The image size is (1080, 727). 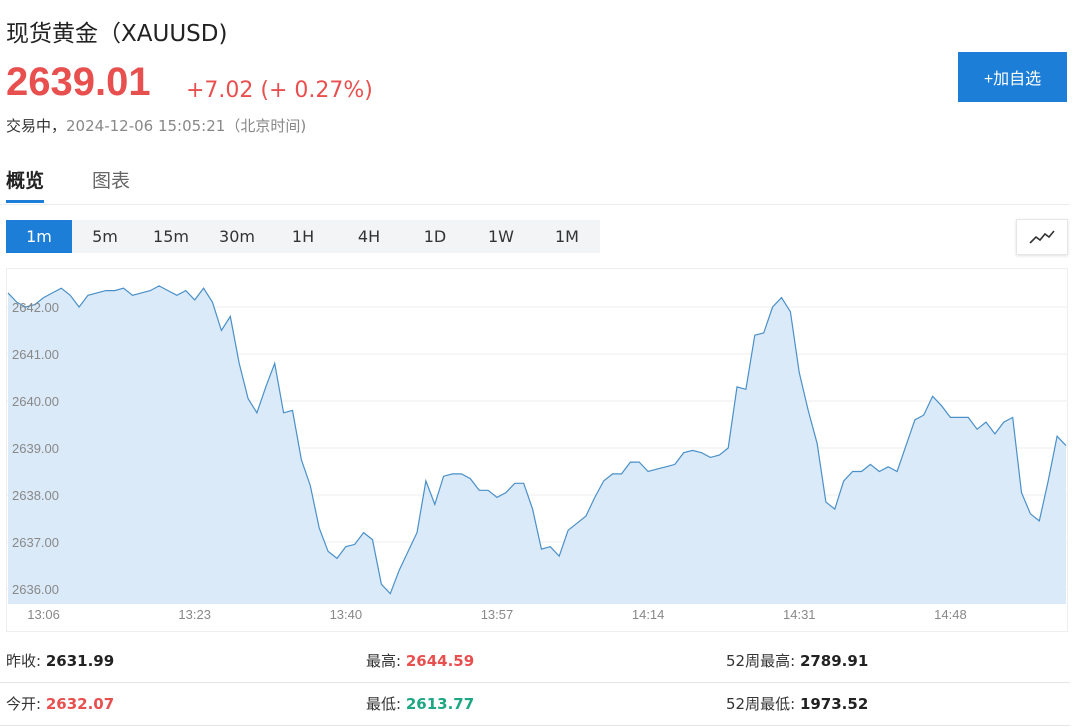 What do you see at coordinates (369, 236) in the screenshot?
I see `interval-4h: 4H` at bounding box center [369, 236].